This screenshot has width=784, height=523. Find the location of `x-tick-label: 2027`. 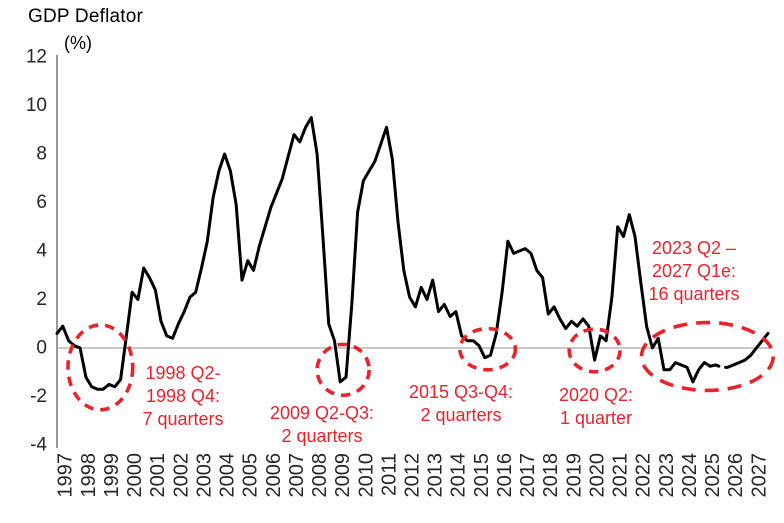

x-tick-label: 2027 is located at coordinates (759, 475).